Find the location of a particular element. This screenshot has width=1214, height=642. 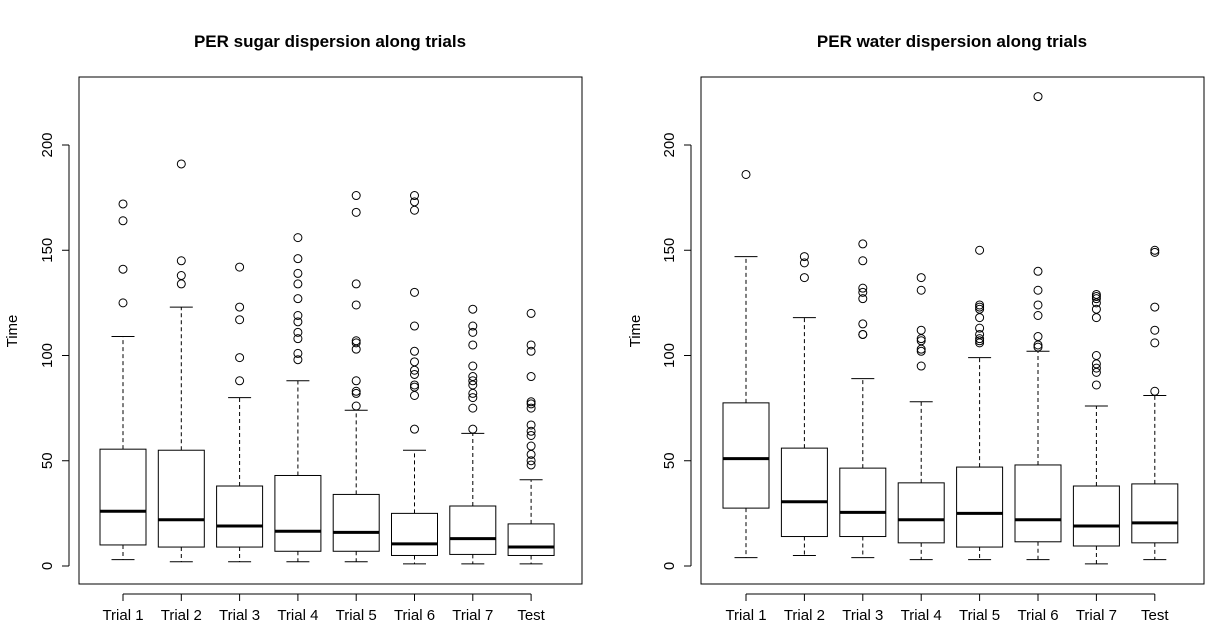

y-tick-label: 0 is located at coordinates (47, 566).